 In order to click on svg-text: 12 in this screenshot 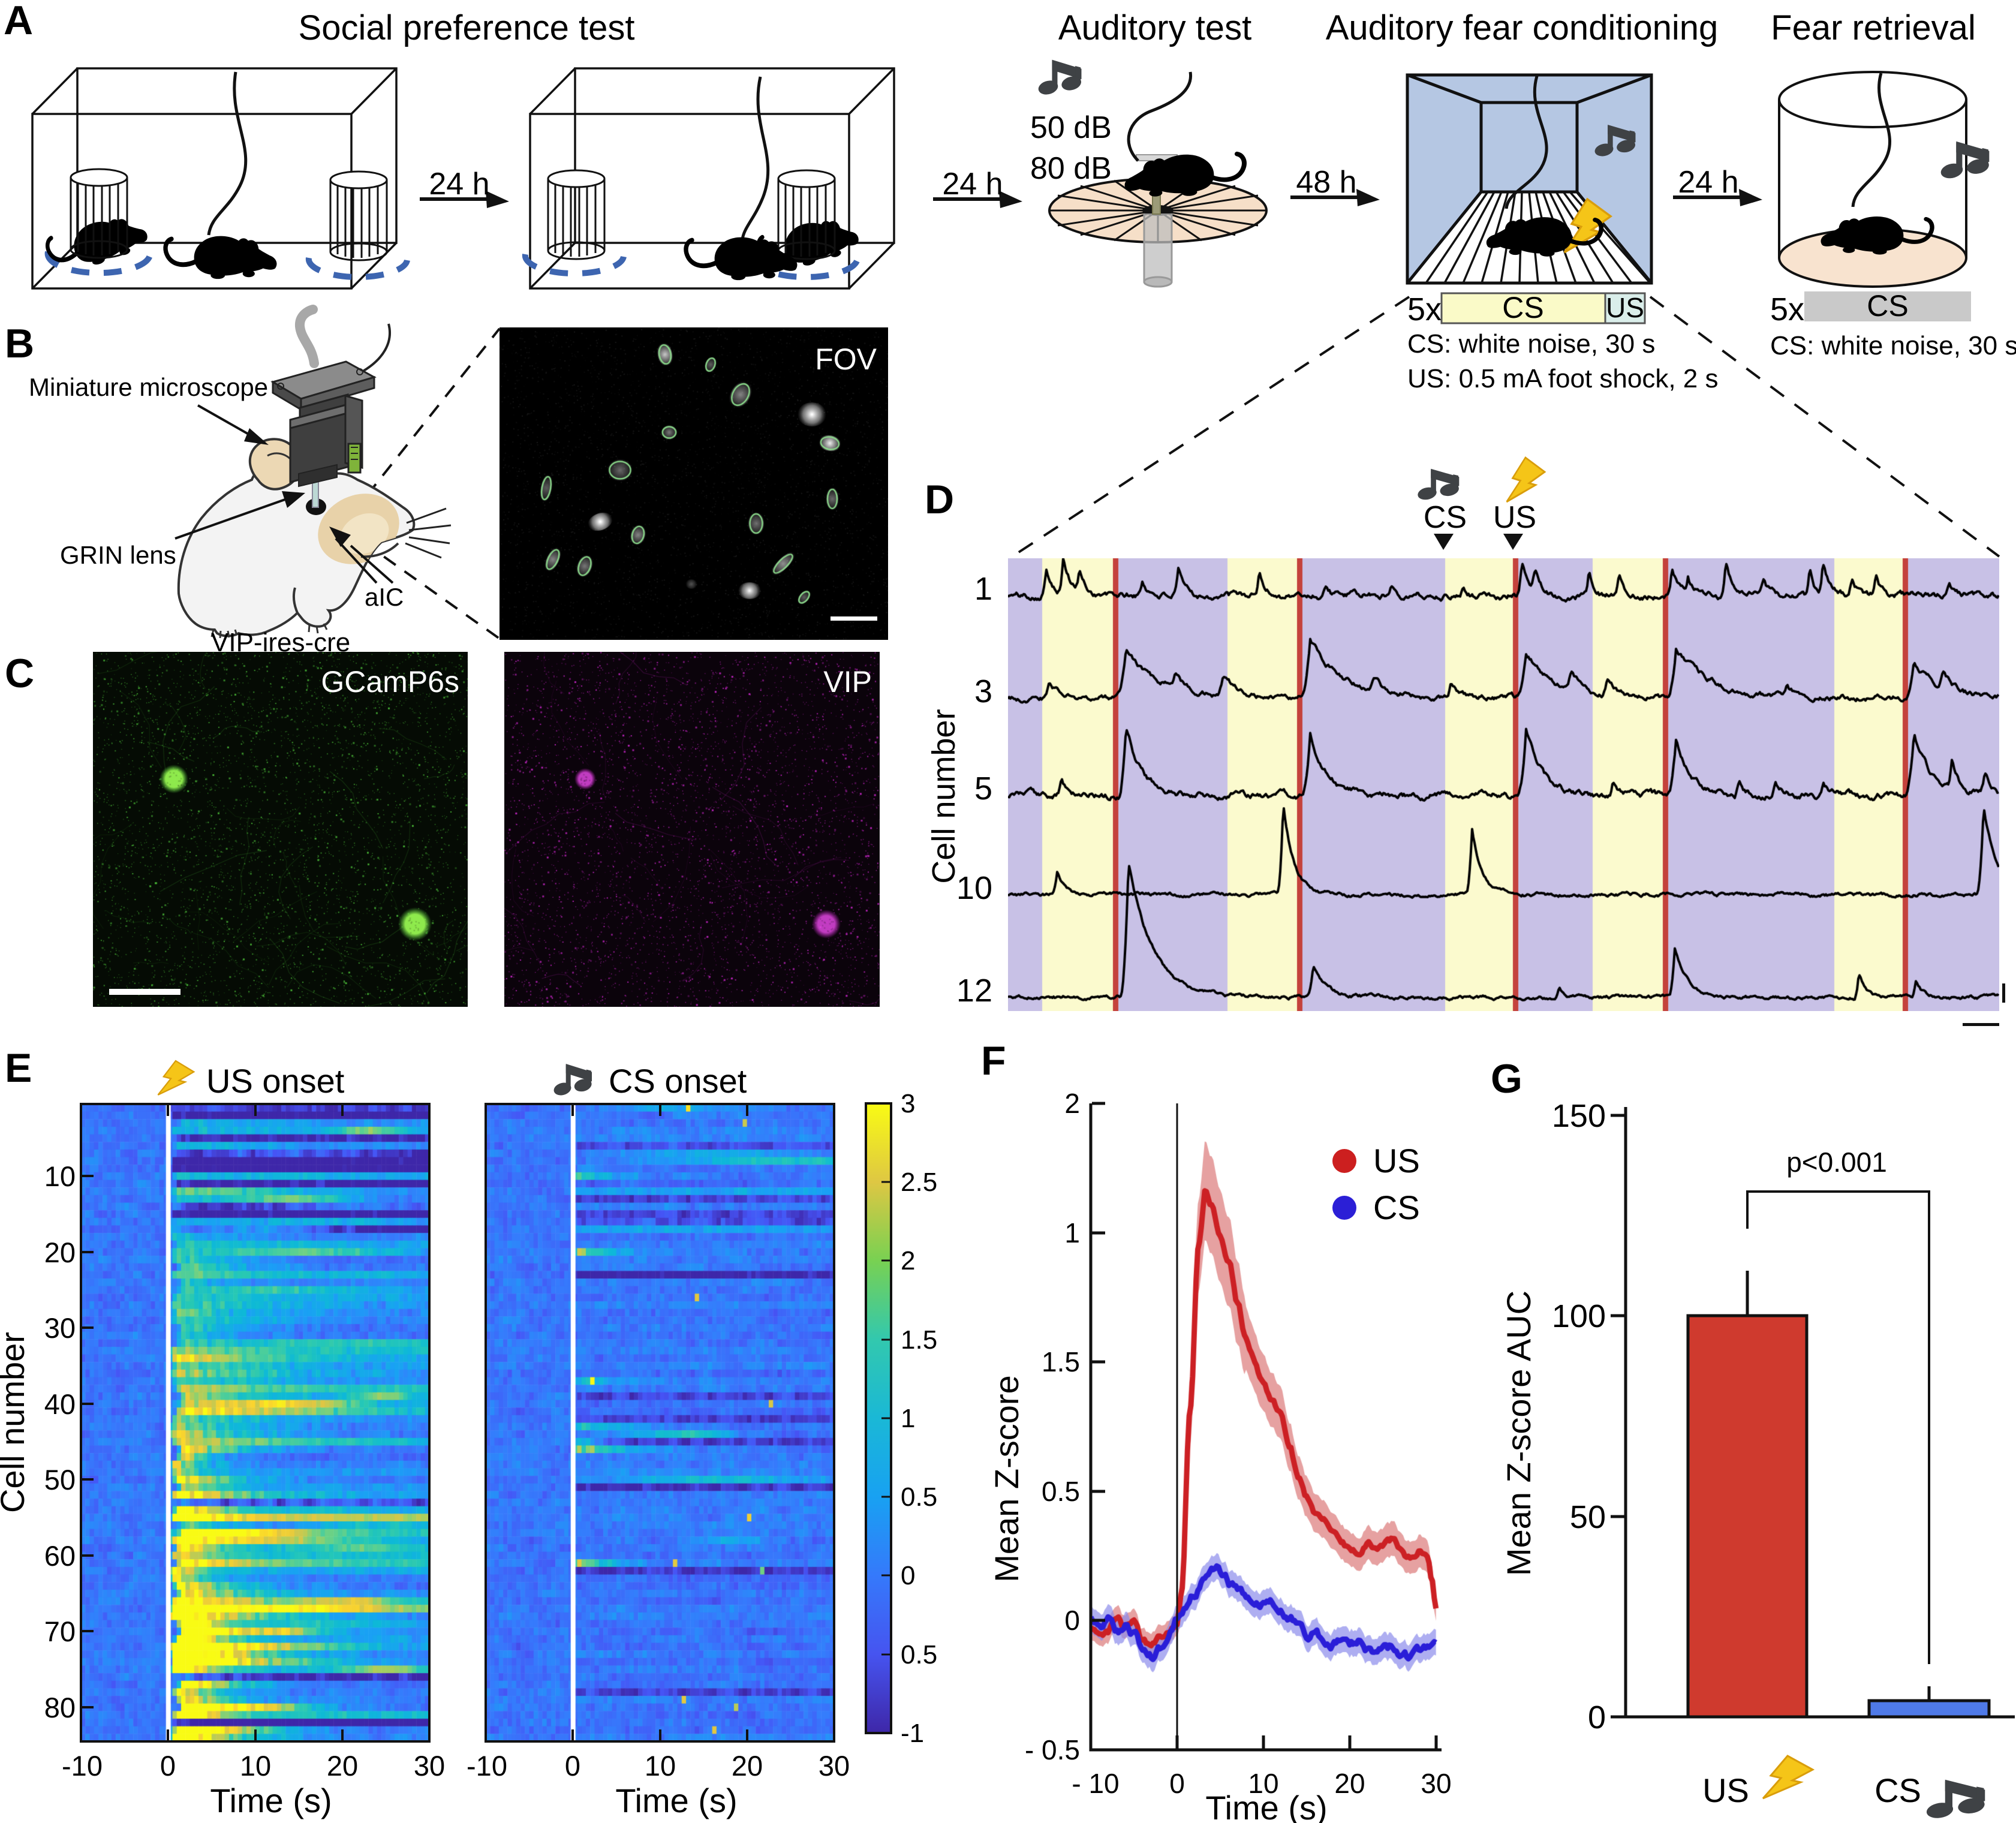, I will do `click(974, 991)`.